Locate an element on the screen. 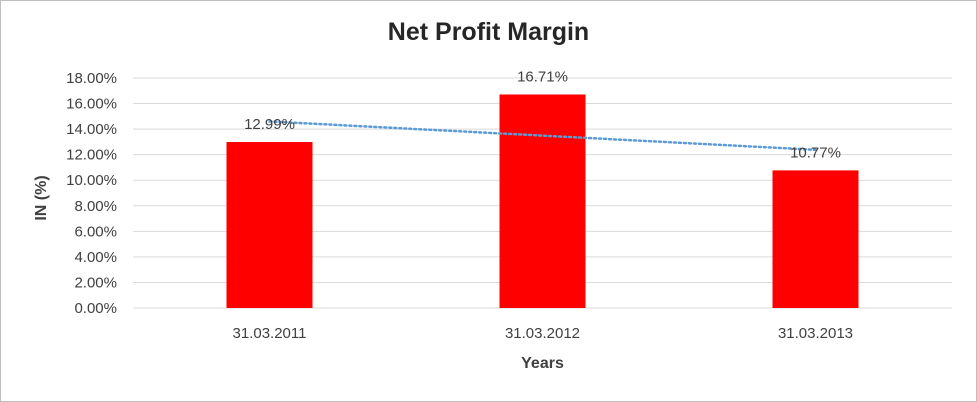 The image size is (977, 402). x-tick-label: 31.03.2012 is located at coordinates (542, 333).